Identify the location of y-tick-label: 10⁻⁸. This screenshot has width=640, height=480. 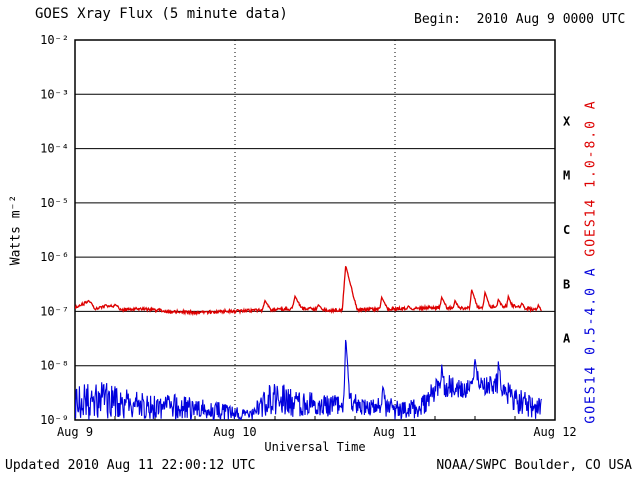
(54, 366).